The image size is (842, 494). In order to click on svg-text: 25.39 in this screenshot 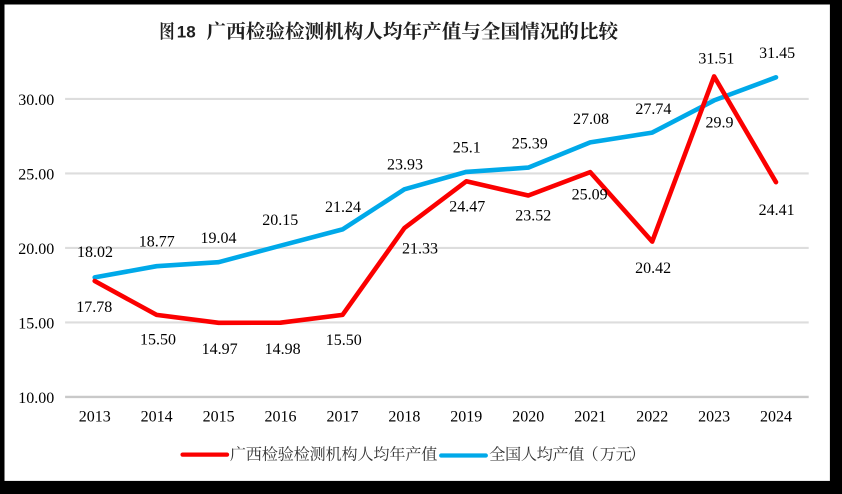, I will do `click(530, 143)`.